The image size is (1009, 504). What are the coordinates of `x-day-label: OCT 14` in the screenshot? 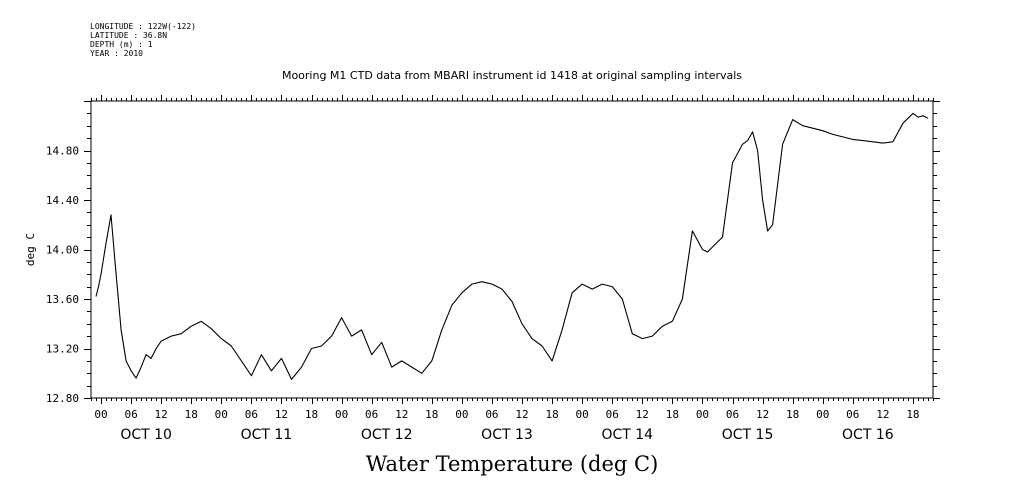 It's located at (627, 435).